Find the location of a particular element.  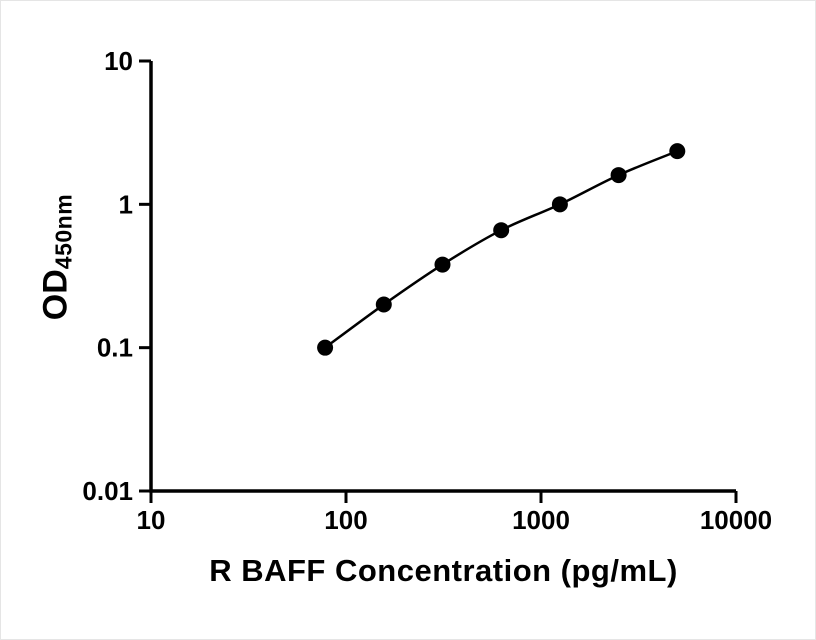

x-tick-label: 1000 is located at coordinates (541, 520).